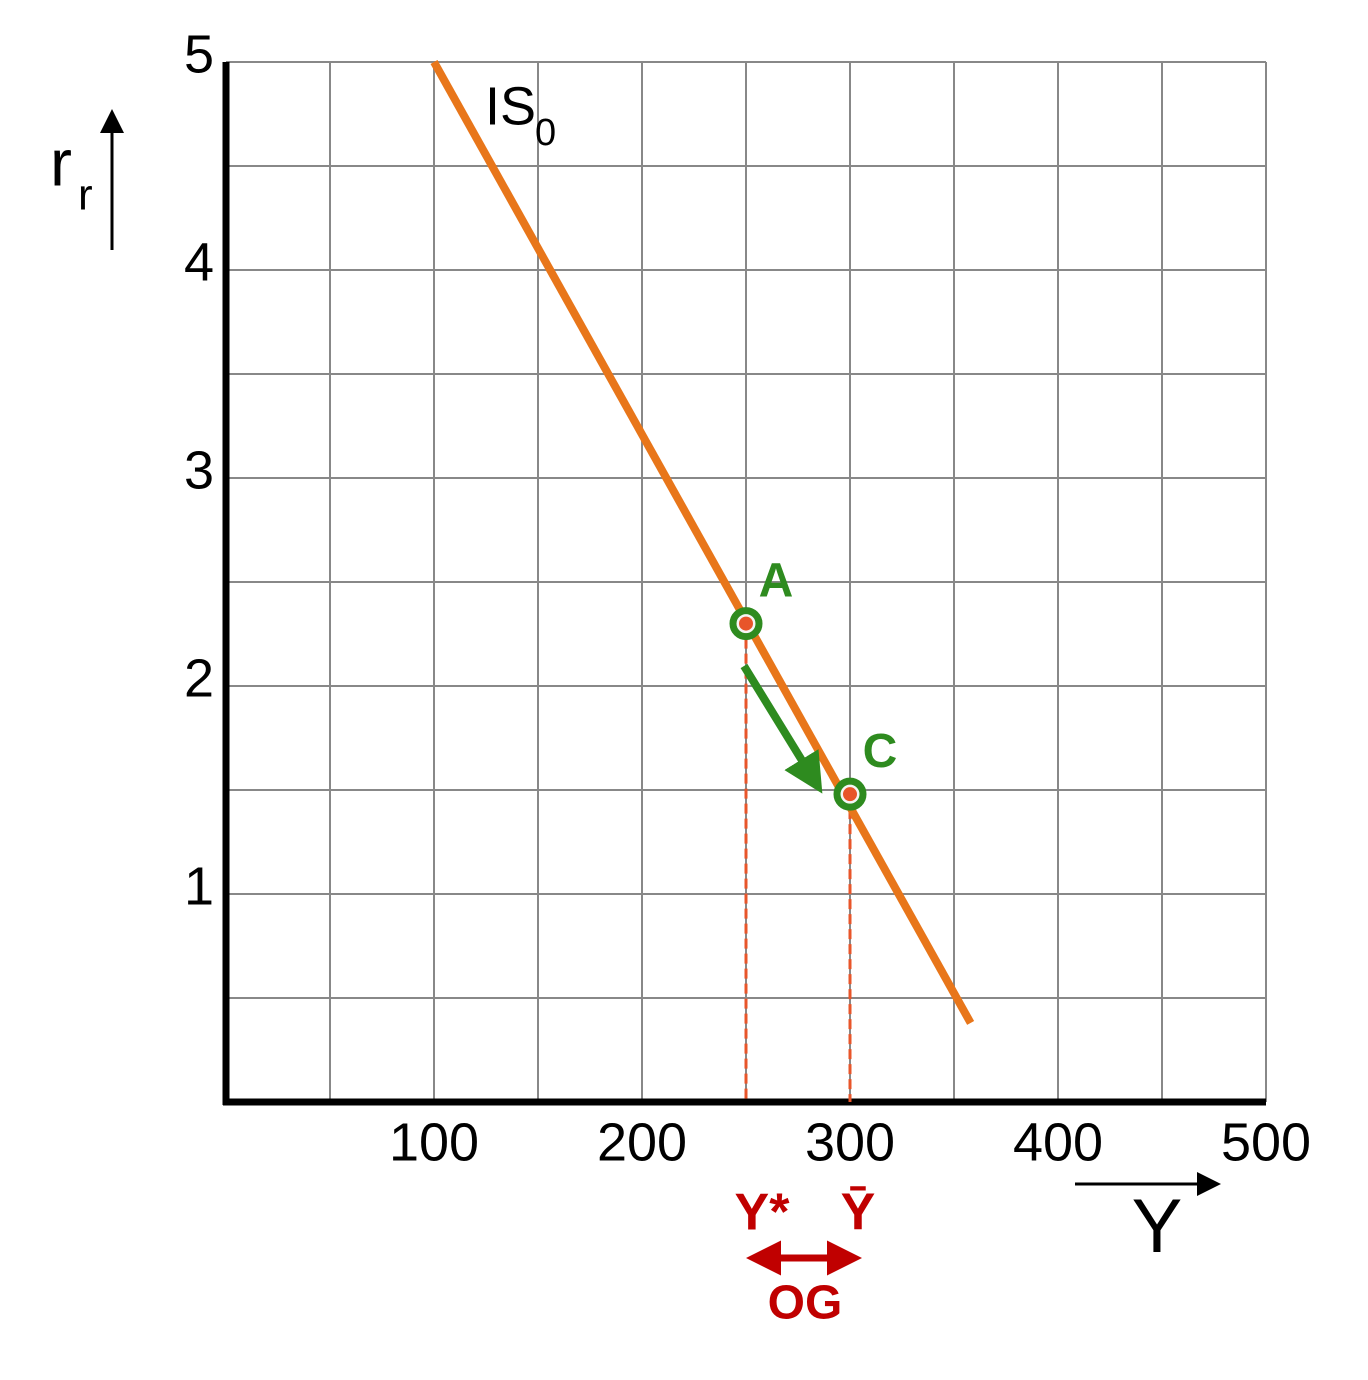 The image size is (1368, 1380). Describe the element at coordinates (850, 1142) in the screenshot. I see `x-tick-label: 300` at that location.